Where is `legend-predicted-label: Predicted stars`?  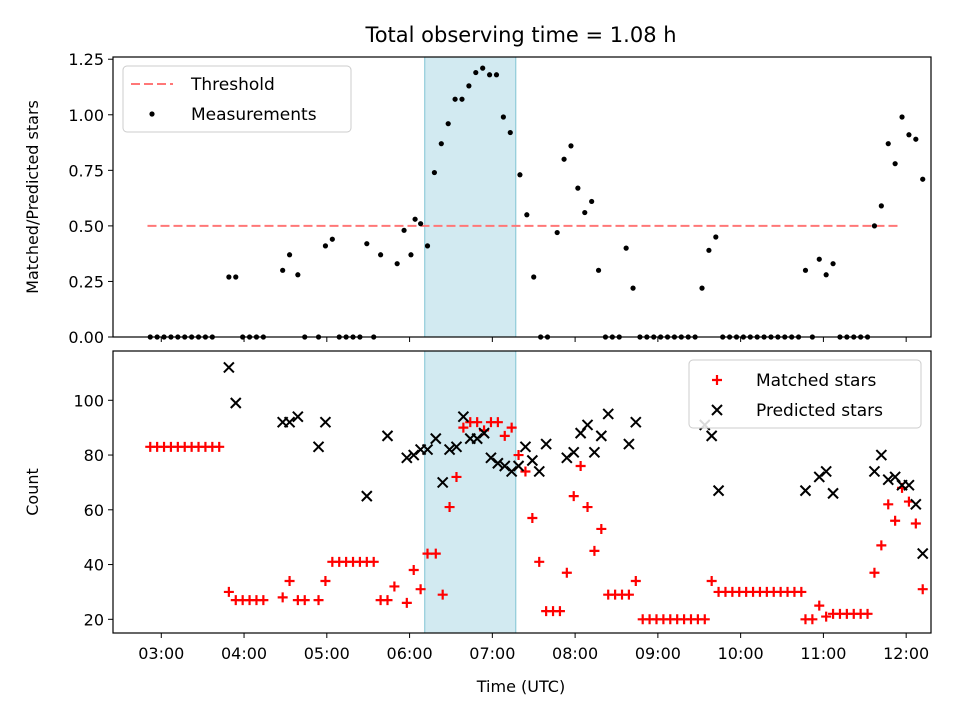 legend-predicted-label: Predicted stars is located at coordinates (819, 411).